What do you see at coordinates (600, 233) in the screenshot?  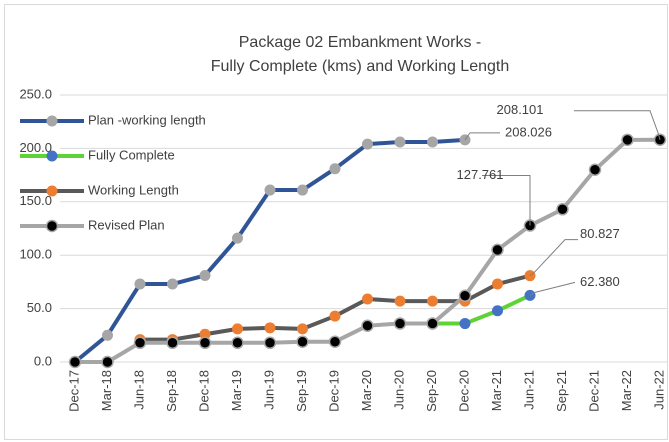 I see `data-label: 80.827` at bounding box center [600, 233].